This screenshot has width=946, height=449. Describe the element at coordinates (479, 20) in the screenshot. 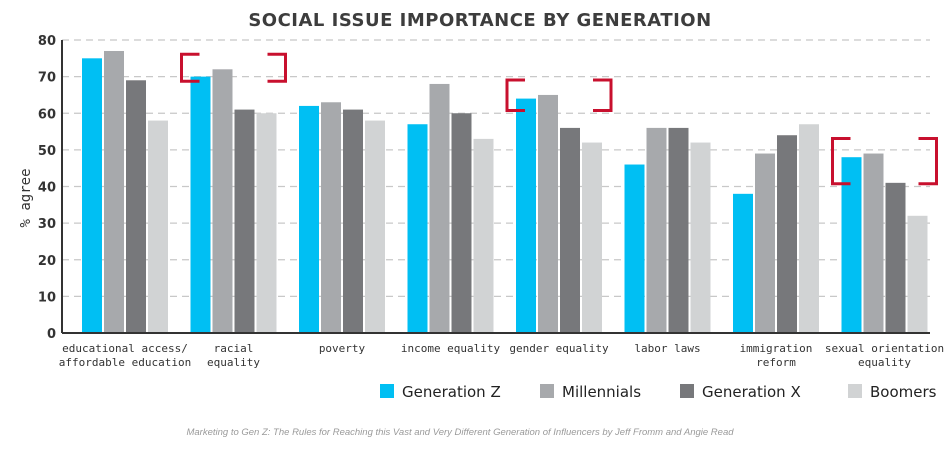

I see `chart-title: SOCIAL ISSUE IMPORTANCE BY GENERATION` at that location.